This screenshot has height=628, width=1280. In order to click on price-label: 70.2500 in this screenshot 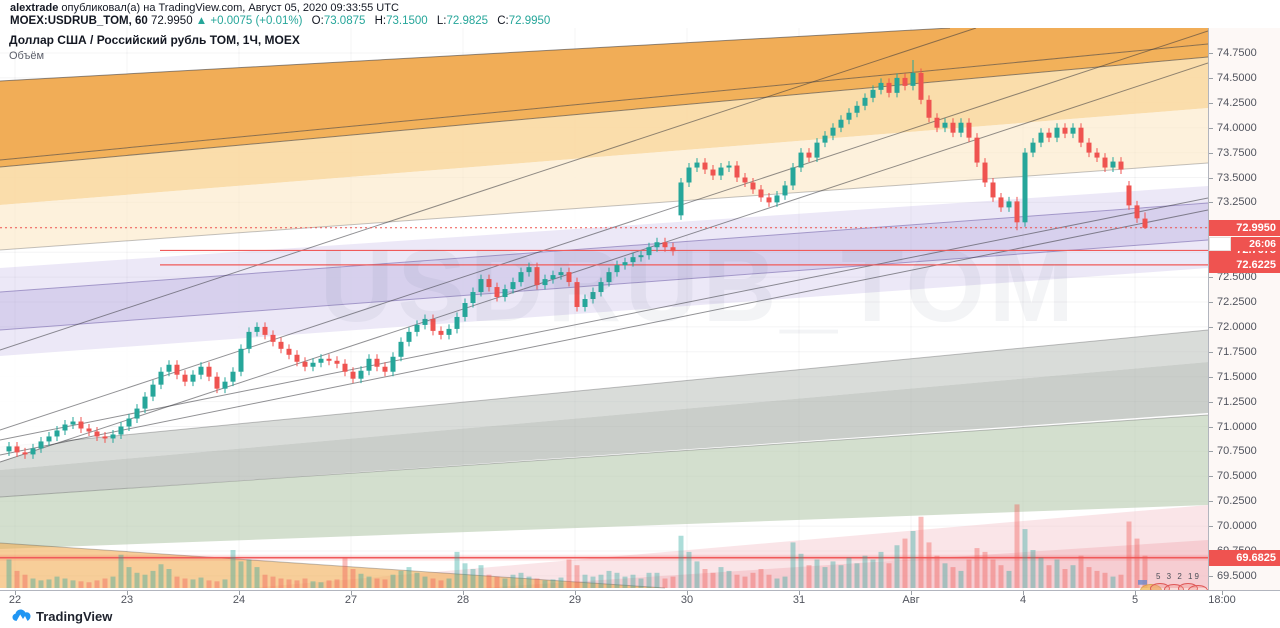, I will do `click(1237, 501)`.